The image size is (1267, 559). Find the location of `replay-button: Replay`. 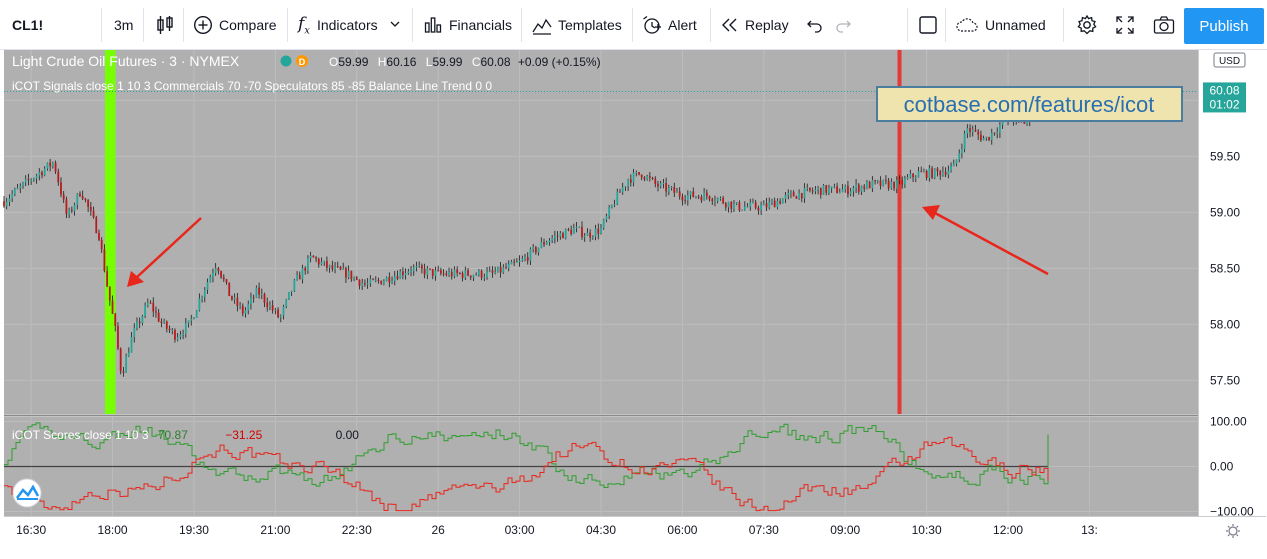

replay-button: Replay is located at coordinates (755, 25).